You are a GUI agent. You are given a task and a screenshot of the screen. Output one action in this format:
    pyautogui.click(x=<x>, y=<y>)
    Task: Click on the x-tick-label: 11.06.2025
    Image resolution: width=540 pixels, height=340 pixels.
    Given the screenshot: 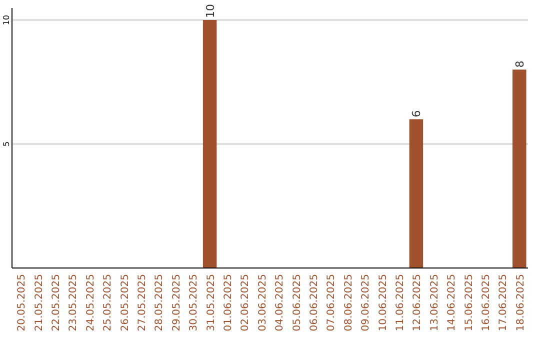 What is the action you would take?
    pyautogui.click(x=400, y=303)
    